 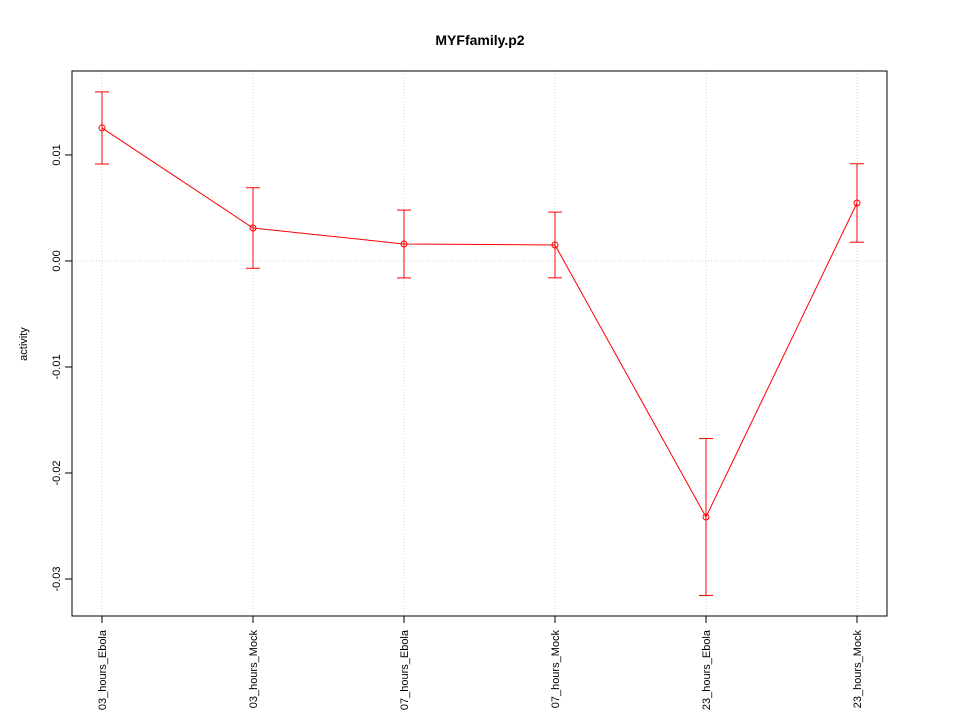 I want to click on y-tick-label: 0.01, so click(x=57, y=154).